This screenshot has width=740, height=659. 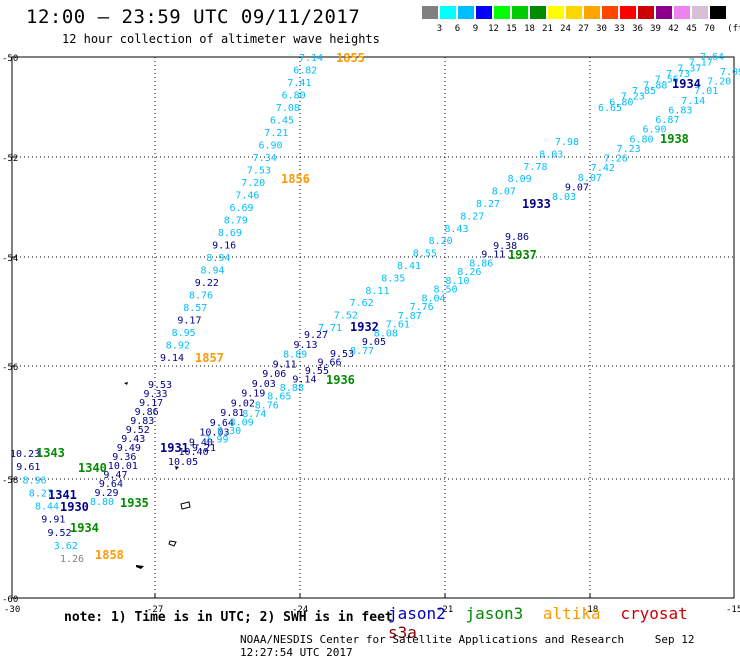 What do you see at coordinates (217, 440) in the screenshot?
I see `swh-value: 7.99` at bounding box center [217, 440].